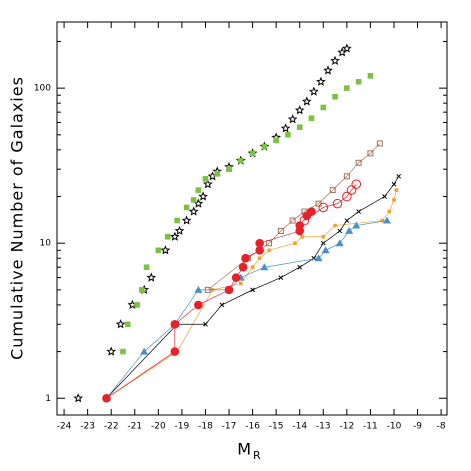  What do you see at coordinates (17, 218) in the screenshot?
I see `y-axis-label: Cumulative Number of Galaxies` at bounding box center [17, 218].